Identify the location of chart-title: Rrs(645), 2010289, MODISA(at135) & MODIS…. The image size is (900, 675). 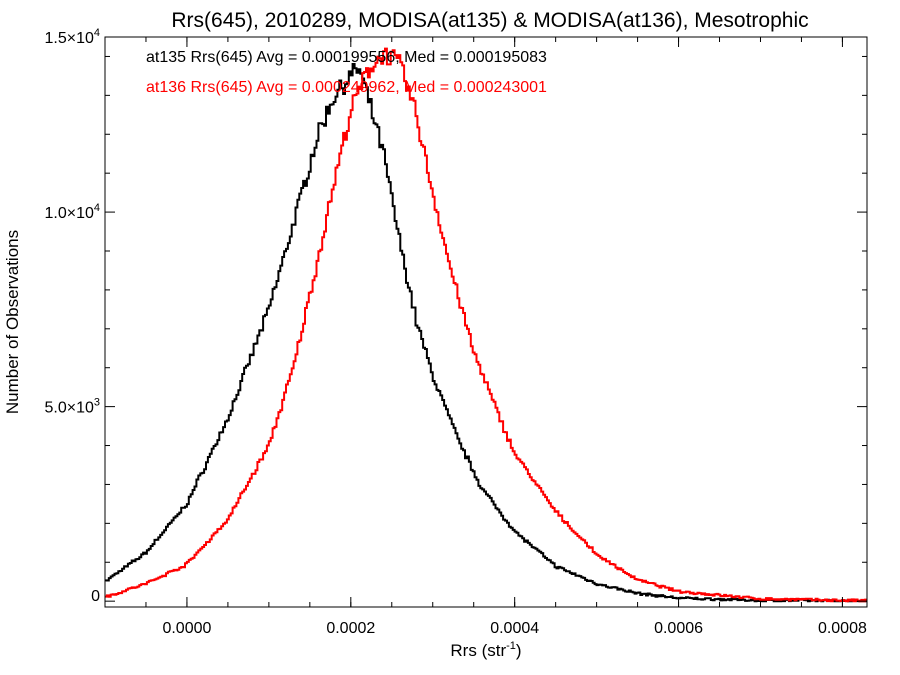
(489, 20).